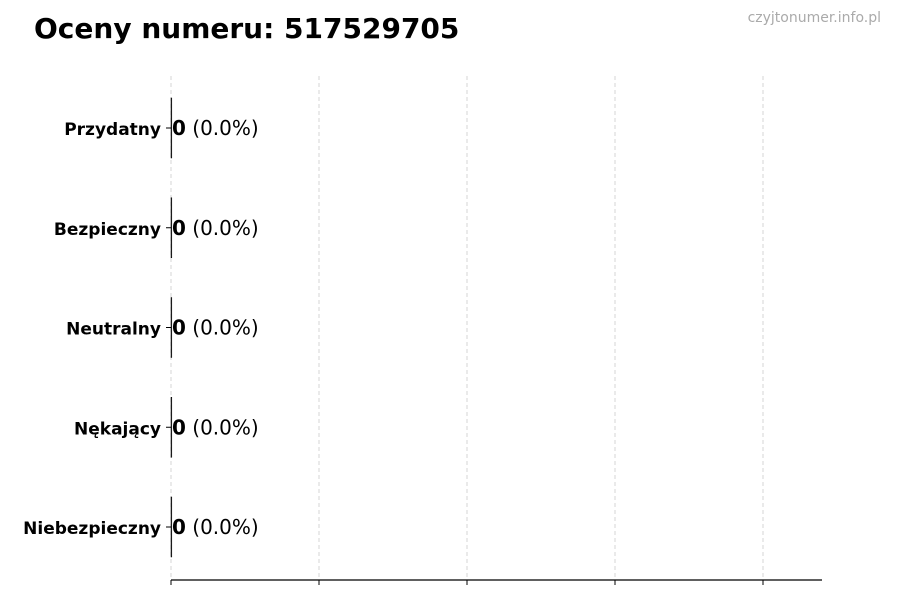 The height and width of the screenshot is (600, 900). Describe the element at coordinates (247, 28) in the screenshot. I see `chart-title: Oceny numeru: 517529705` at that location.